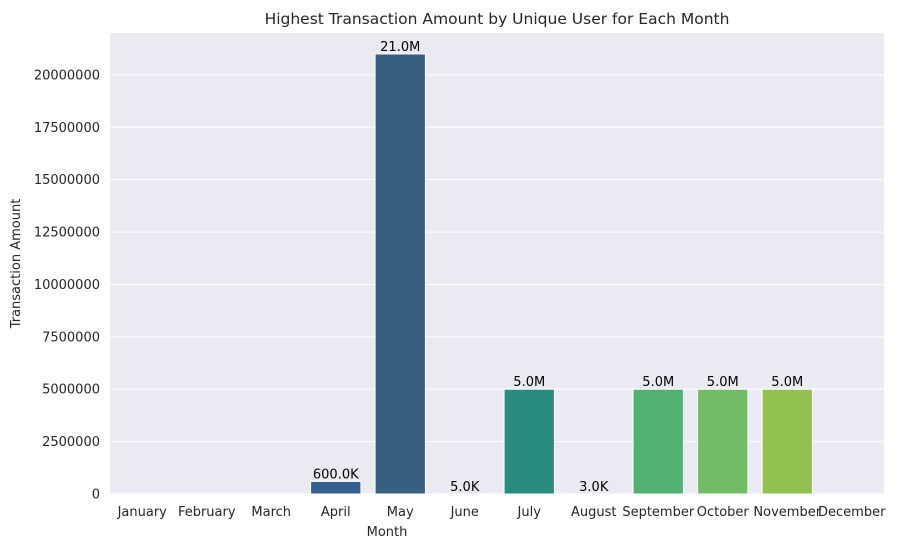  Describe the element at coordinates (271, 512) in the screenshot. I see `x-tick-label: March` at that location.